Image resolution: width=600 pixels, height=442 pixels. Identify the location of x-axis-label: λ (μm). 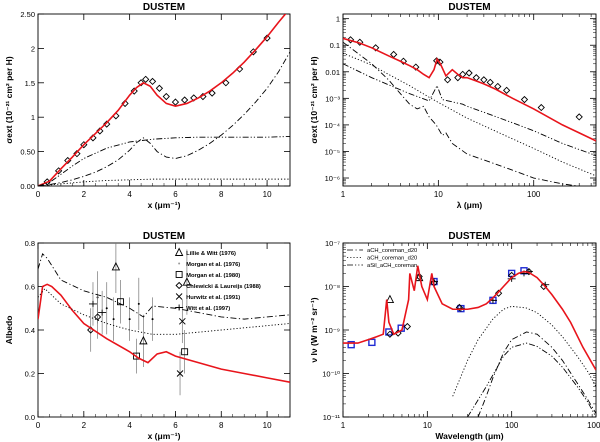
(470, 205).